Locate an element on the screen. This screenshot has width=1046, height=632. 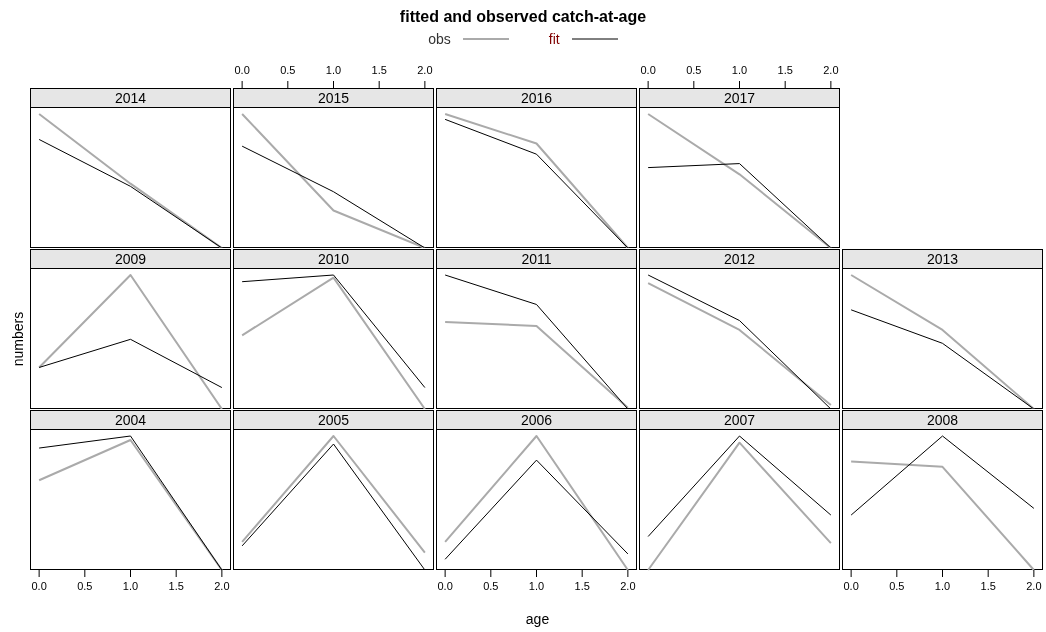
chart-title: 2008 is located at coordinates (942, 420).